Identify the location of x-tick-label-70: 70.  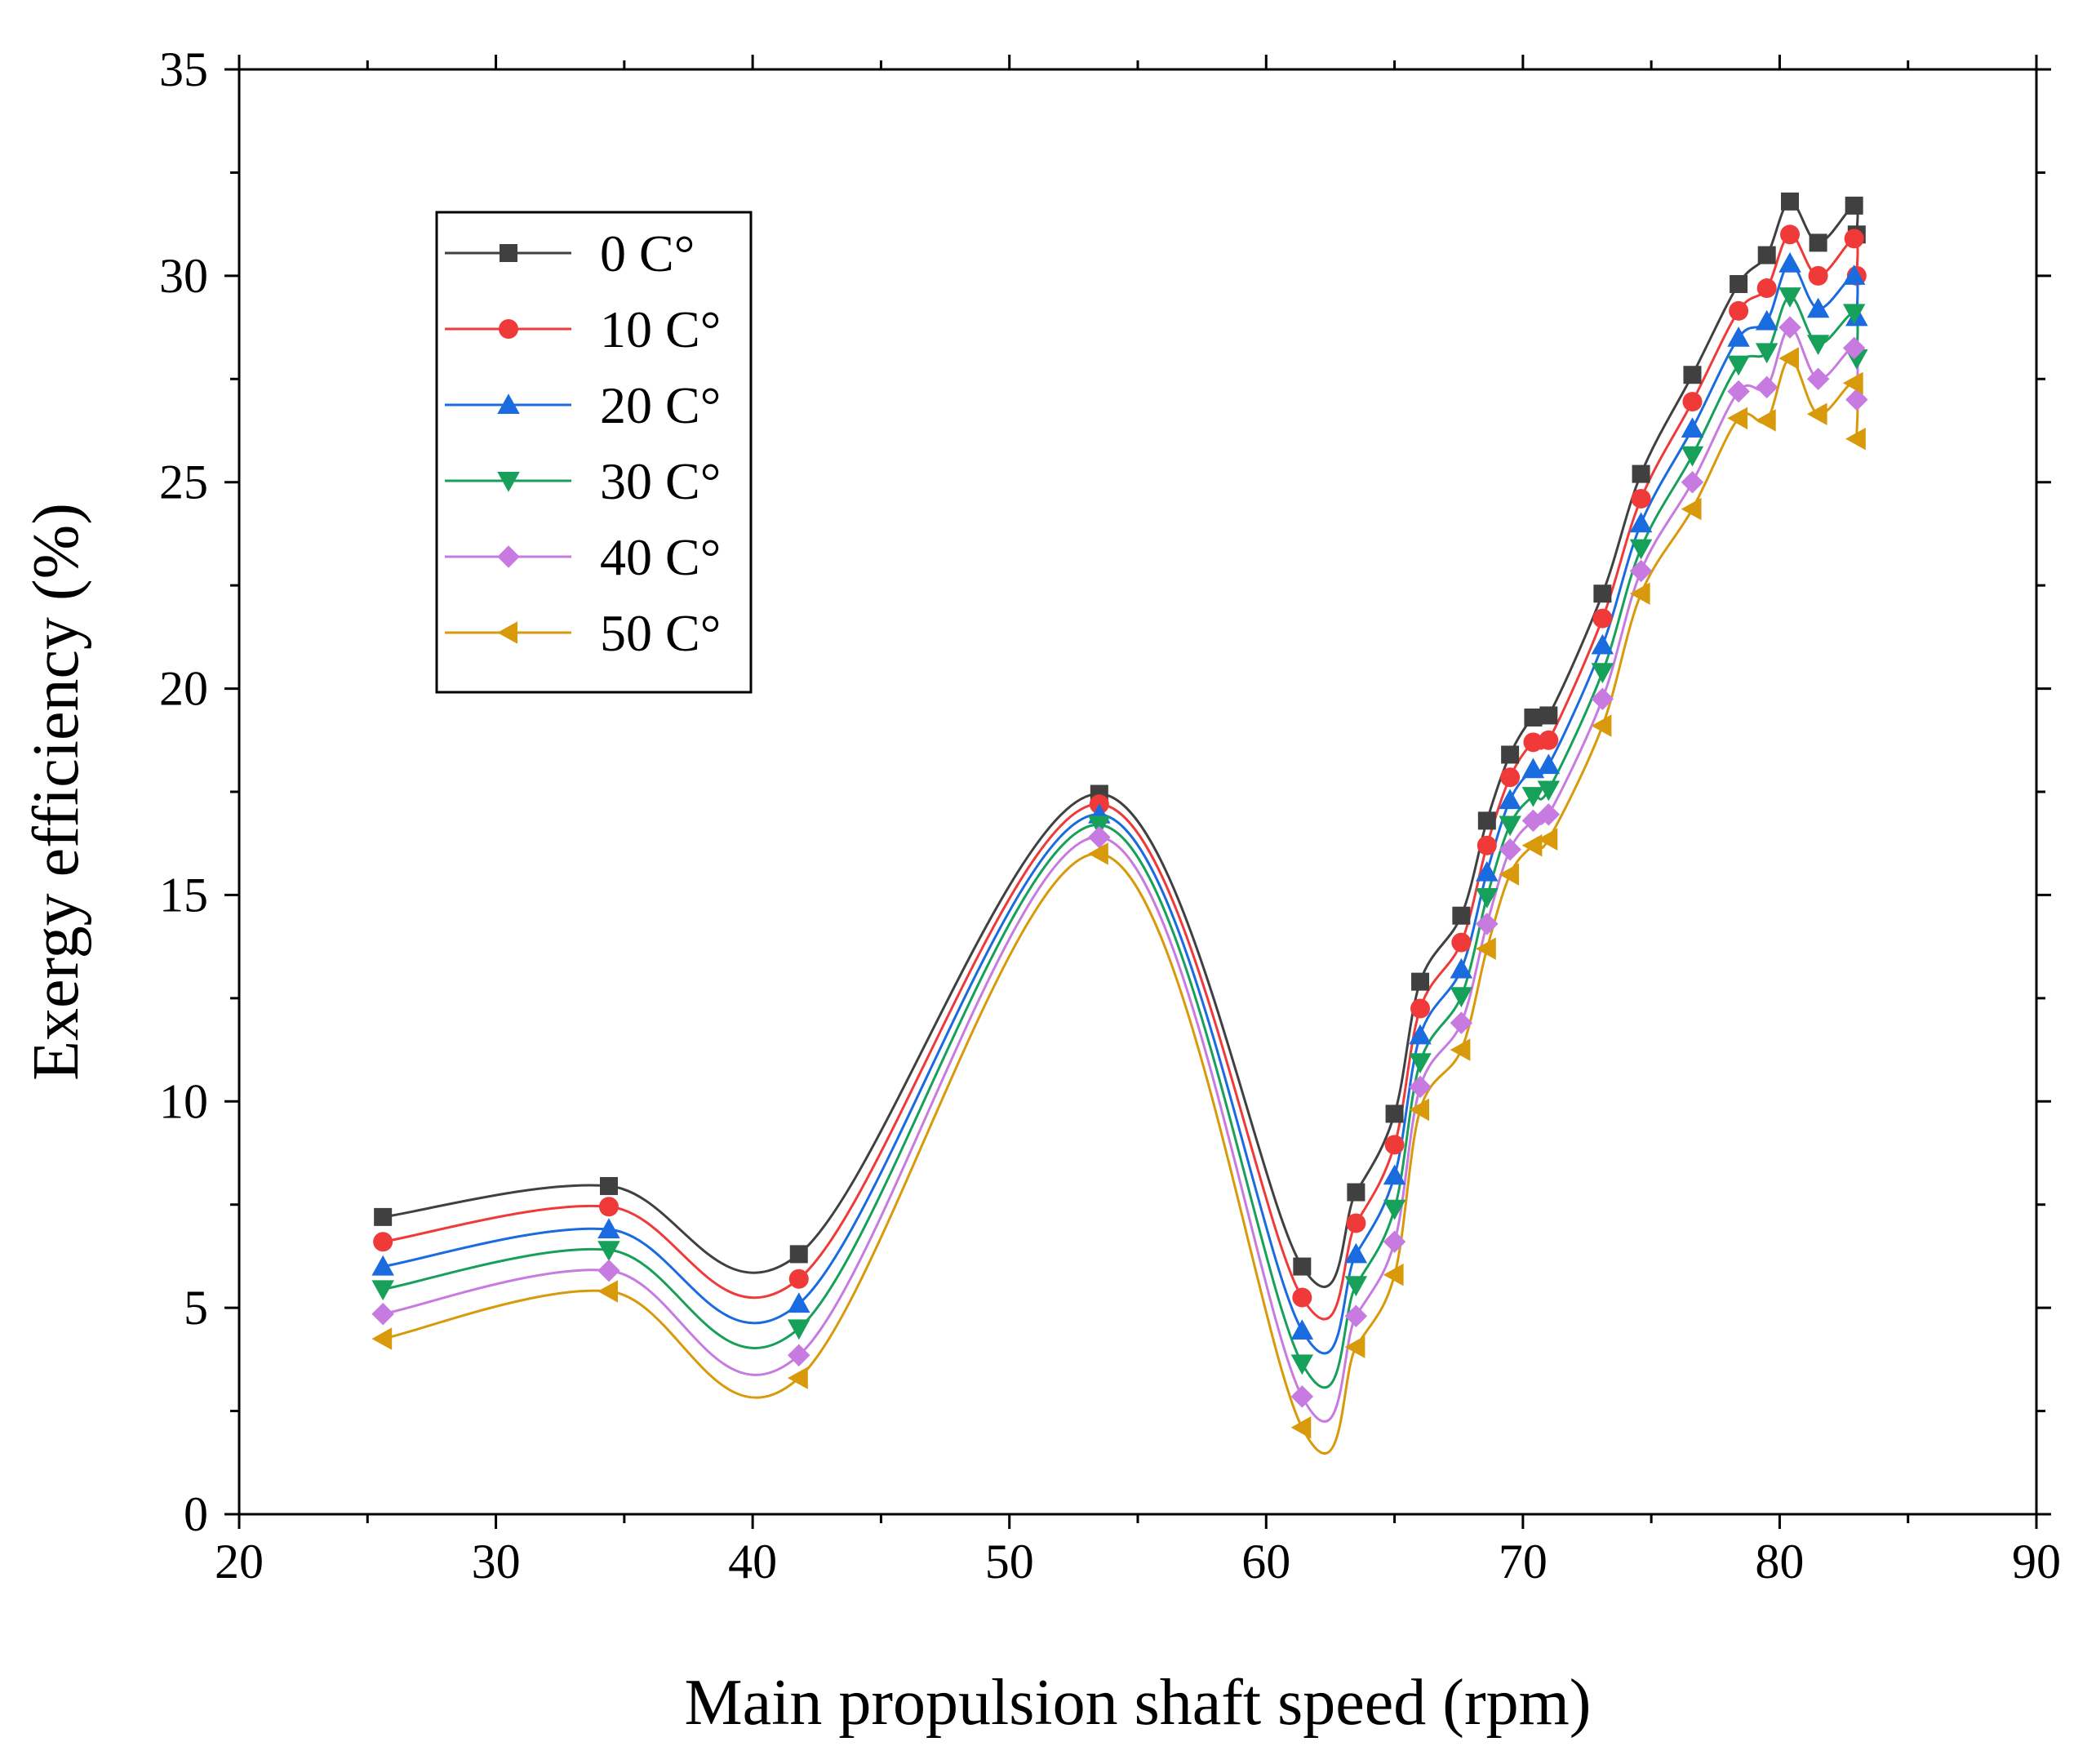
(1523, 1561).